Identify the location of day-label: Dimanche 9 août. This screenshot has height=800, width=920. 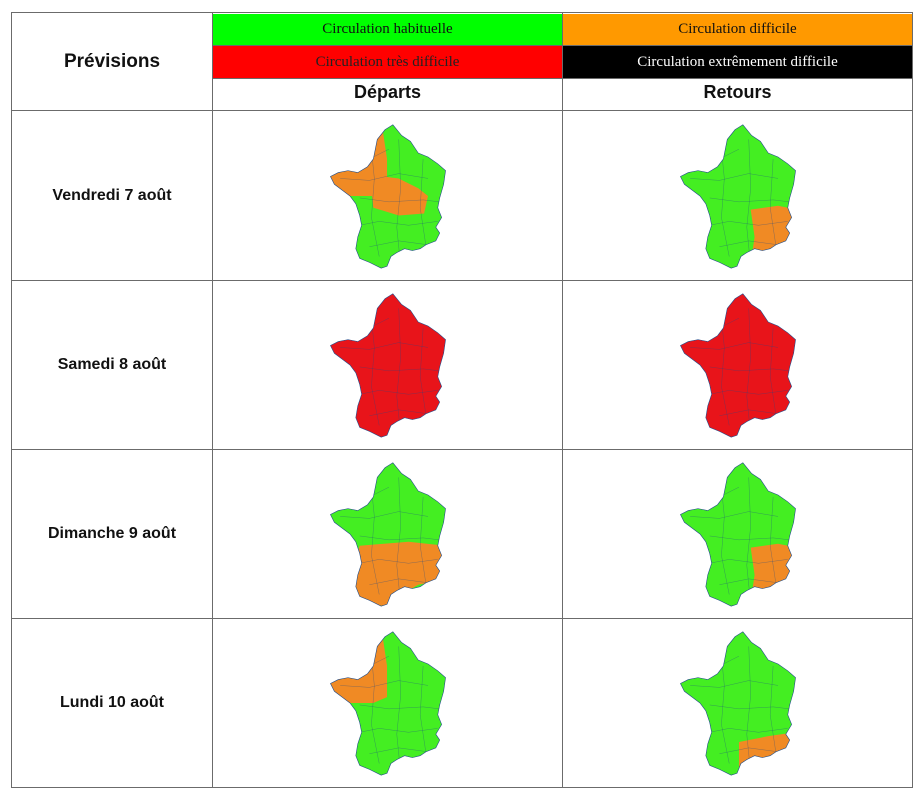
(112, 533).